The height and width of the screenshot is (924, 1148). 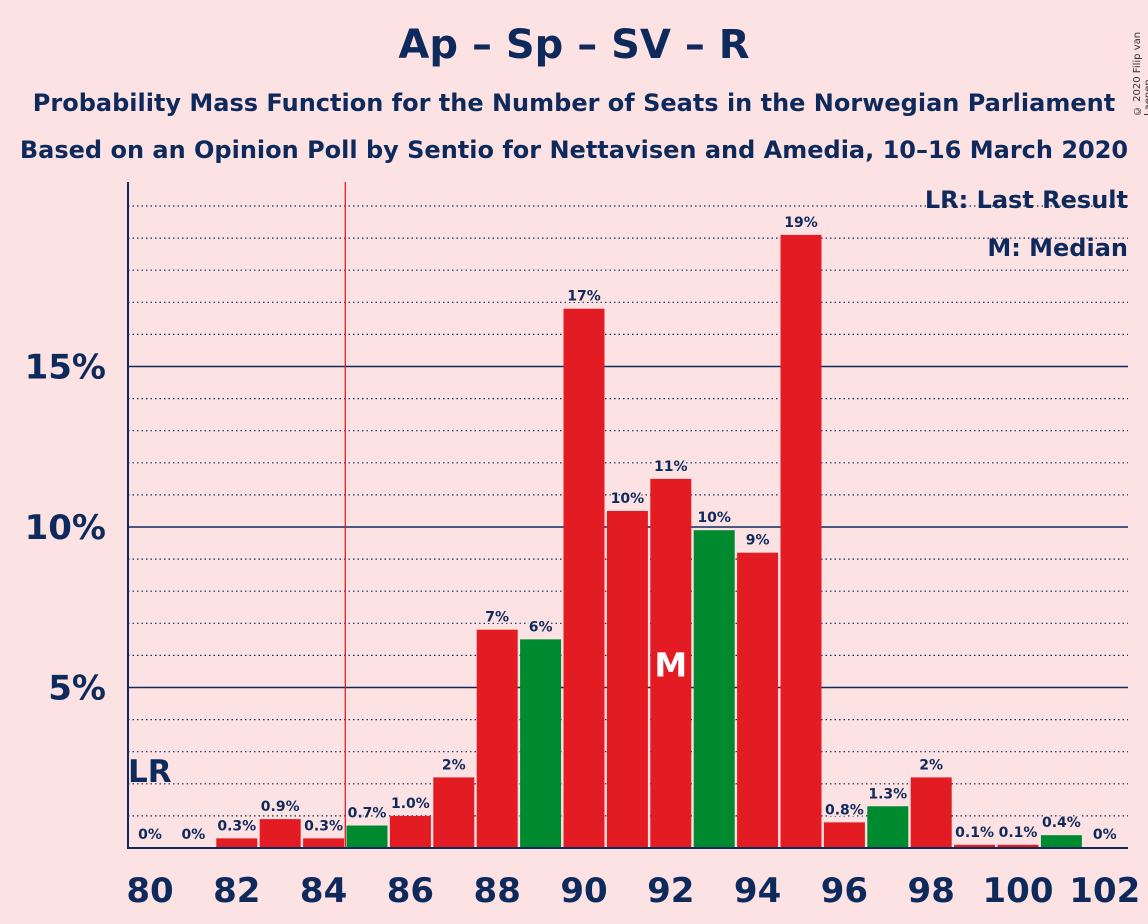 What do you see at coordinates (236, 891) in the screenshot?
I see `x-tick-label: 82` at bounding box center [236, 891].